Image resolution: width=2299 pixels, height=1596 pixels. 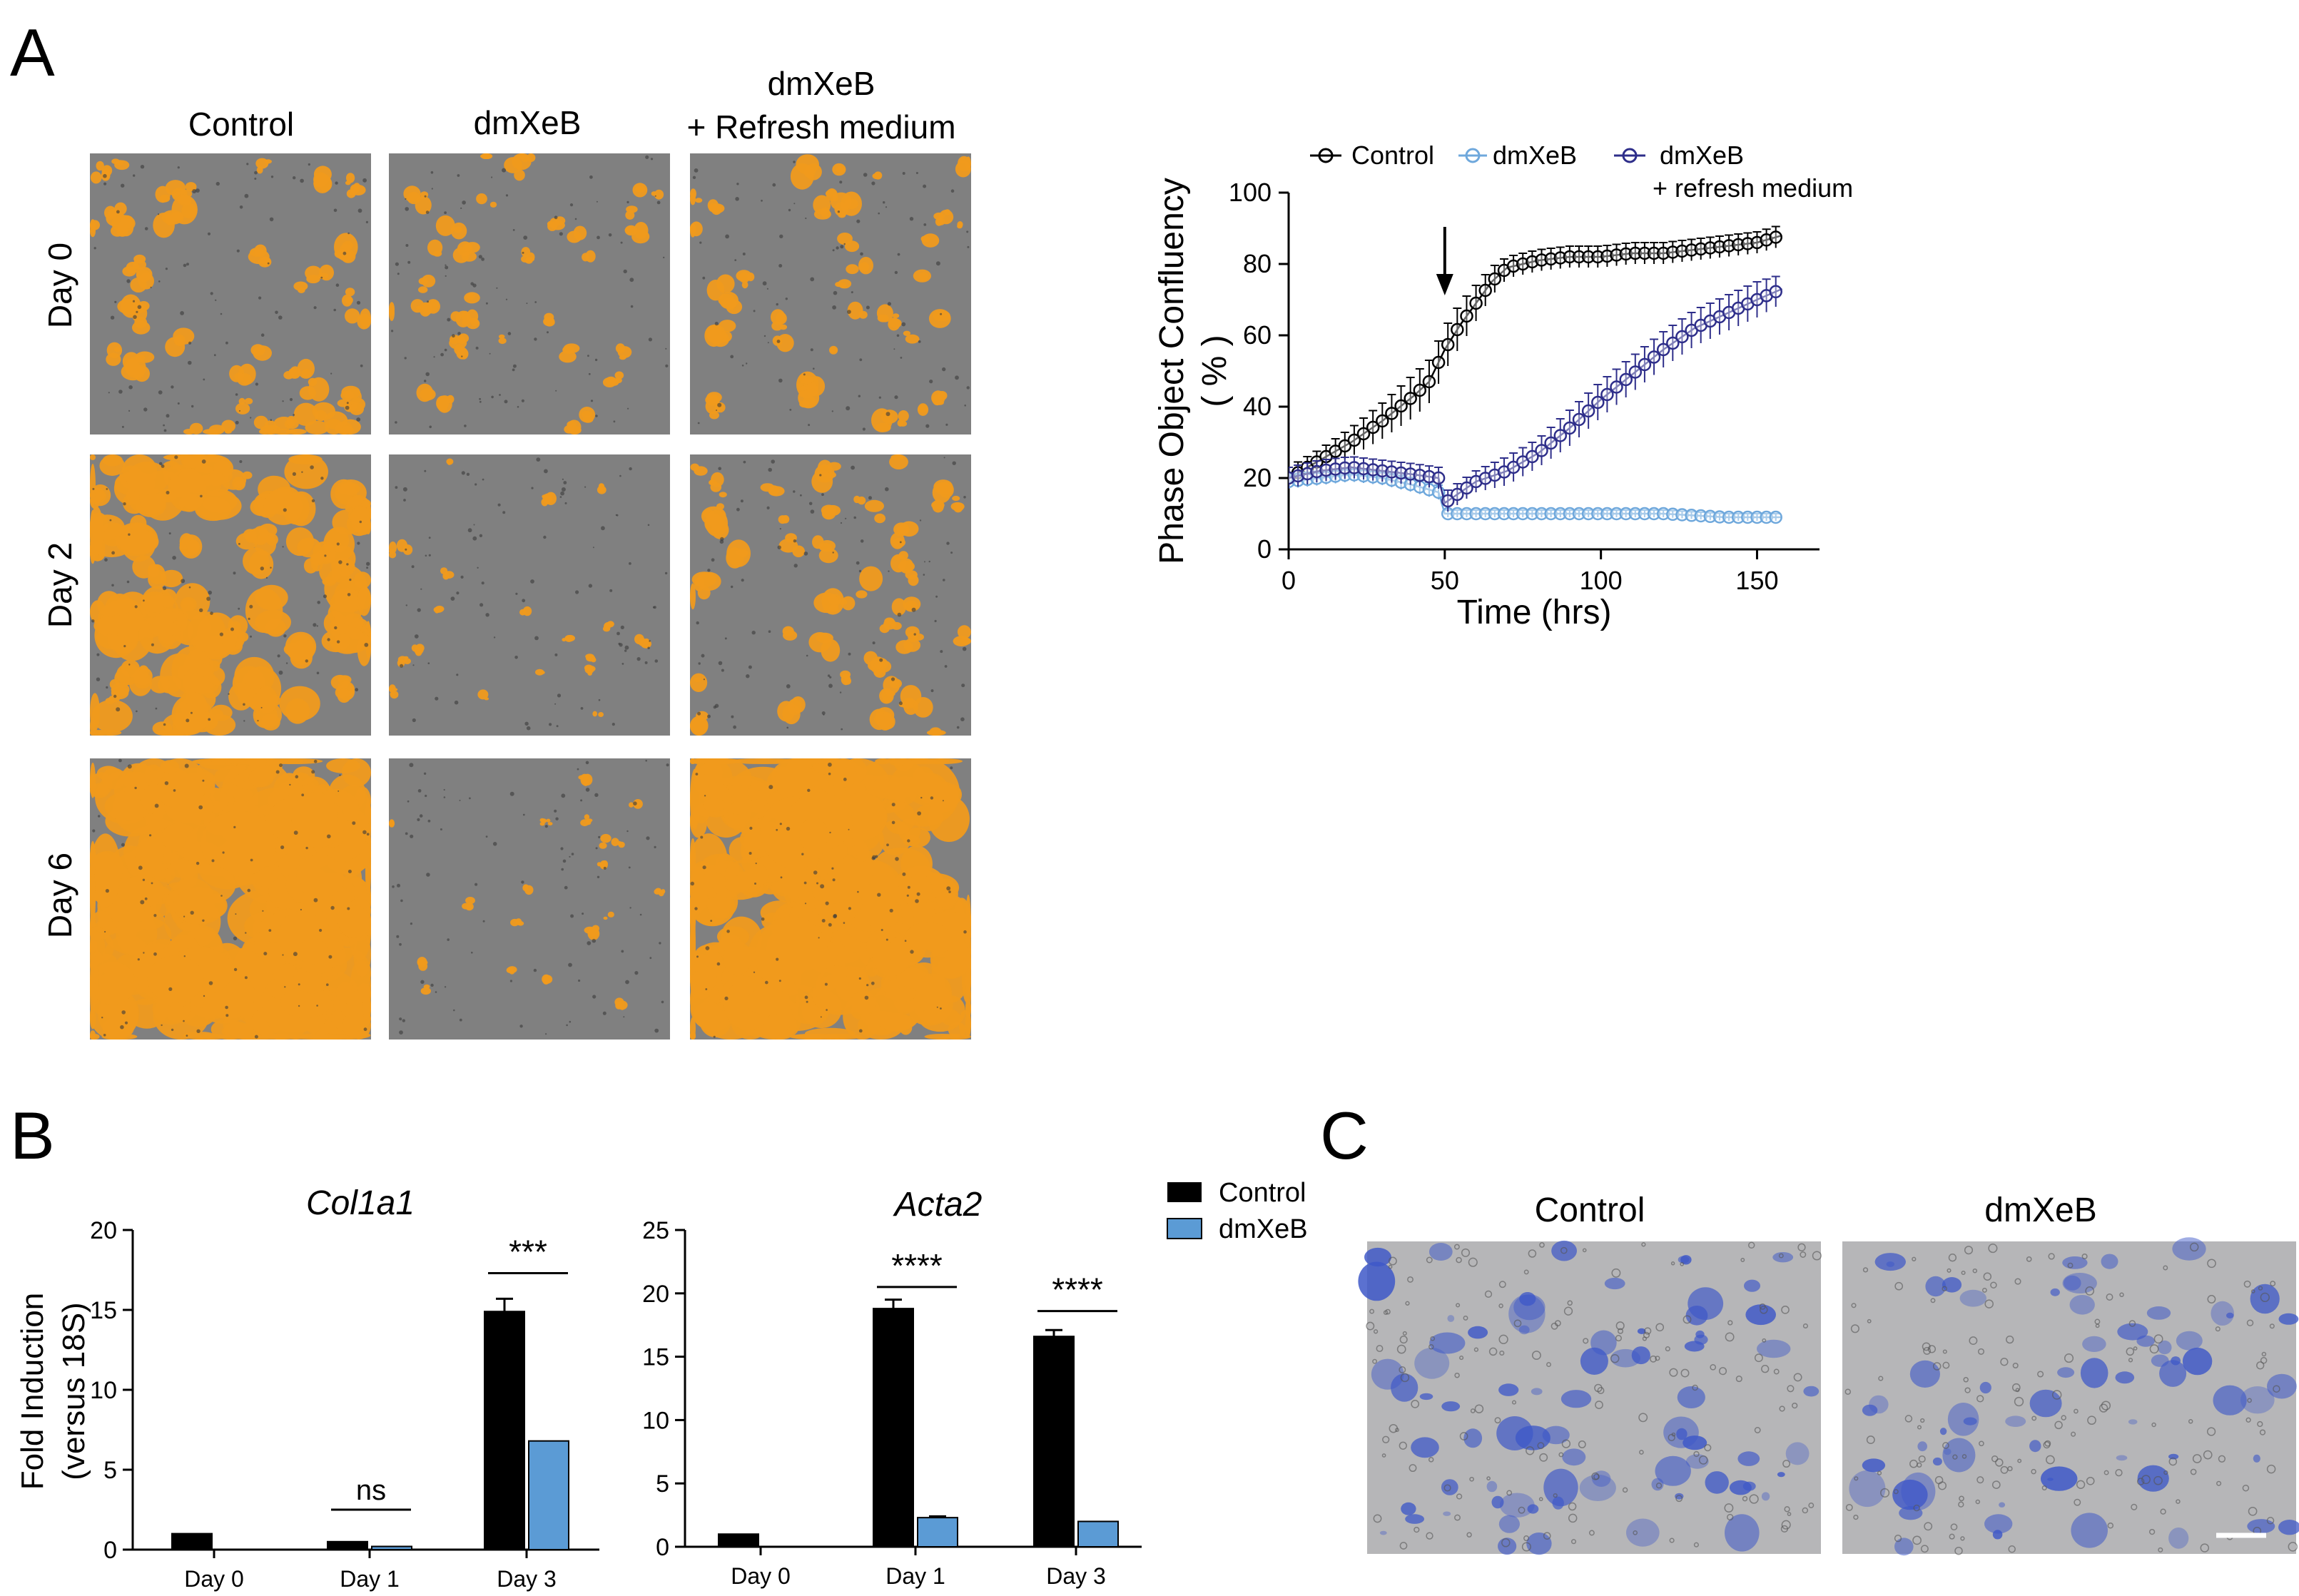 What do you see at coordinates (529, 293) in the screenshot?
I see `micrograph-bg` at bounding box center [529, 293].